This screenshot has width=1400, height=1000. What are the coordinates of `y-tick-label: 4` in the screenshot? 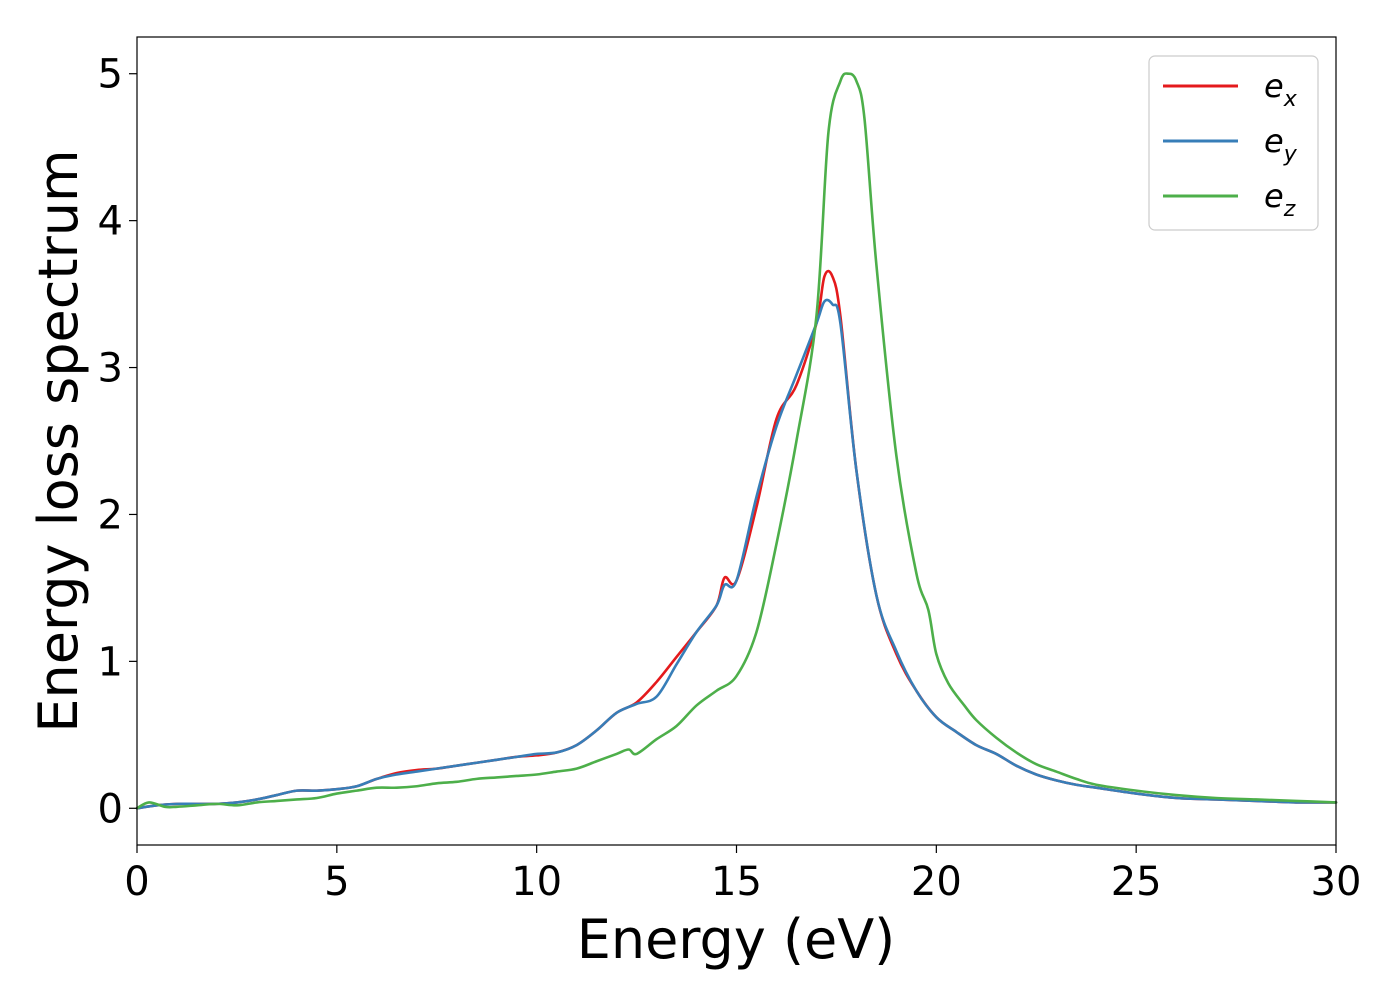 It's located at (110, 222).